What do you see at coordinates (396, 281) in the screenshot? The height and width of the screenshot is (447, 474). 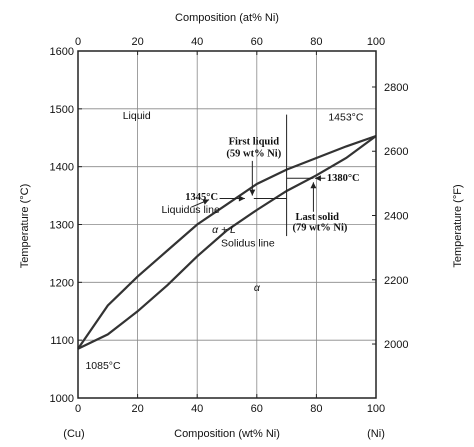 I see `y2-tick-label: 2200` at bounding box center [396, 281].